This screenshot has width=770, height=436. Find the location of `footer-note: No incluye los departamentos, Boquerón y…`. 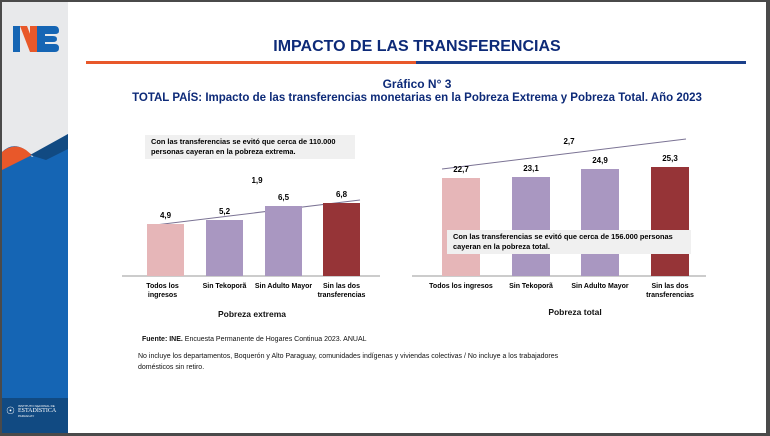

footer-note: No incluye los departamentos, Boquerón y… is located at coordinates (348, 362).